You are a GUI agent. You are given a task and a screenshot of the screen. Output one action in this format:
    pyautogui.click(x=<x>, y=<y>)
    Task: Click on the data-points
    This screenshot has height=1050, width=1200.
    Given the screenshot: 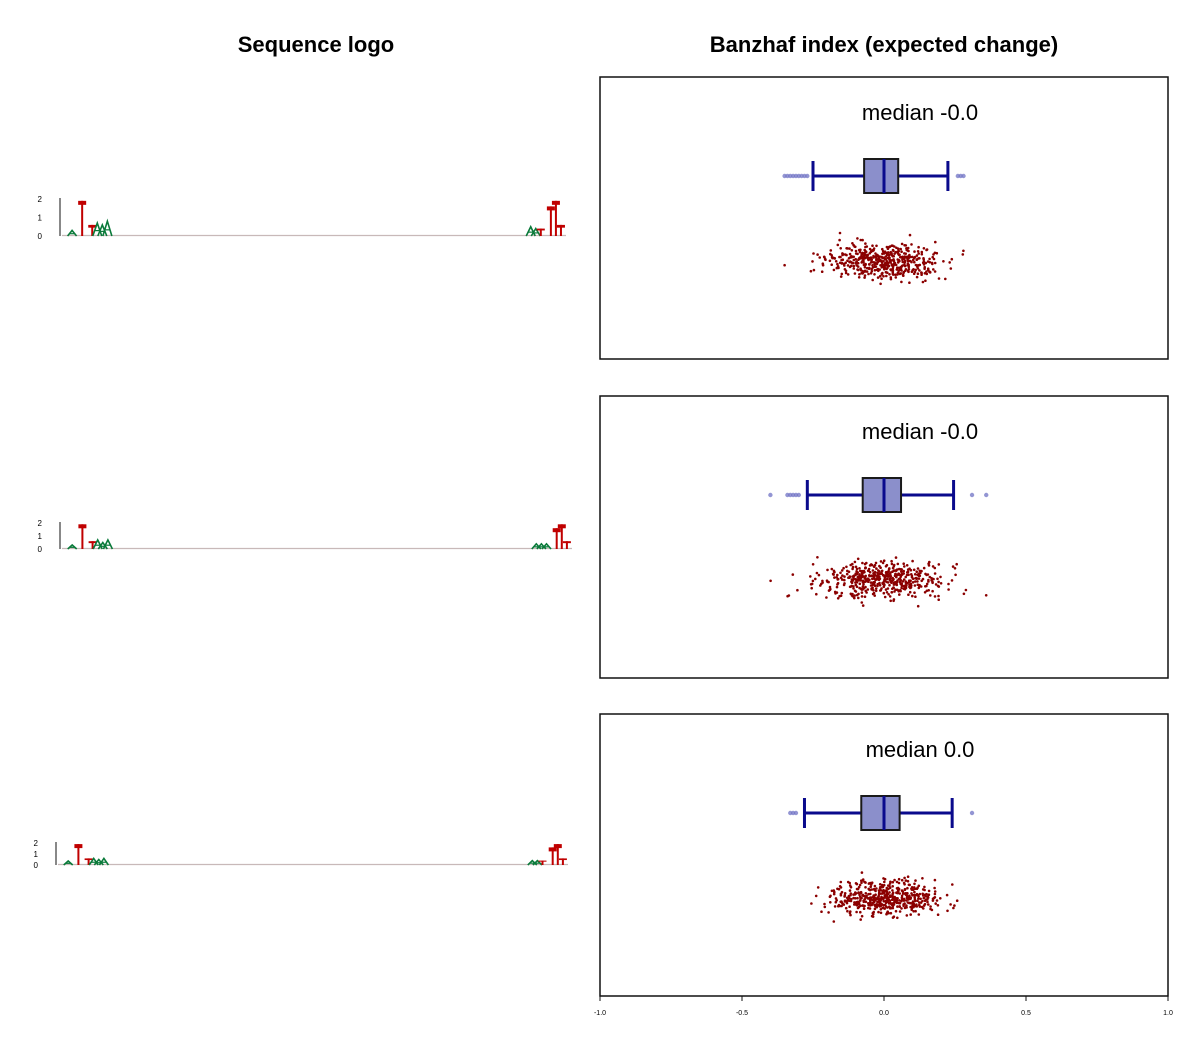 What is the action you would take?
    pyautogui.click(x=874, y=258)
    